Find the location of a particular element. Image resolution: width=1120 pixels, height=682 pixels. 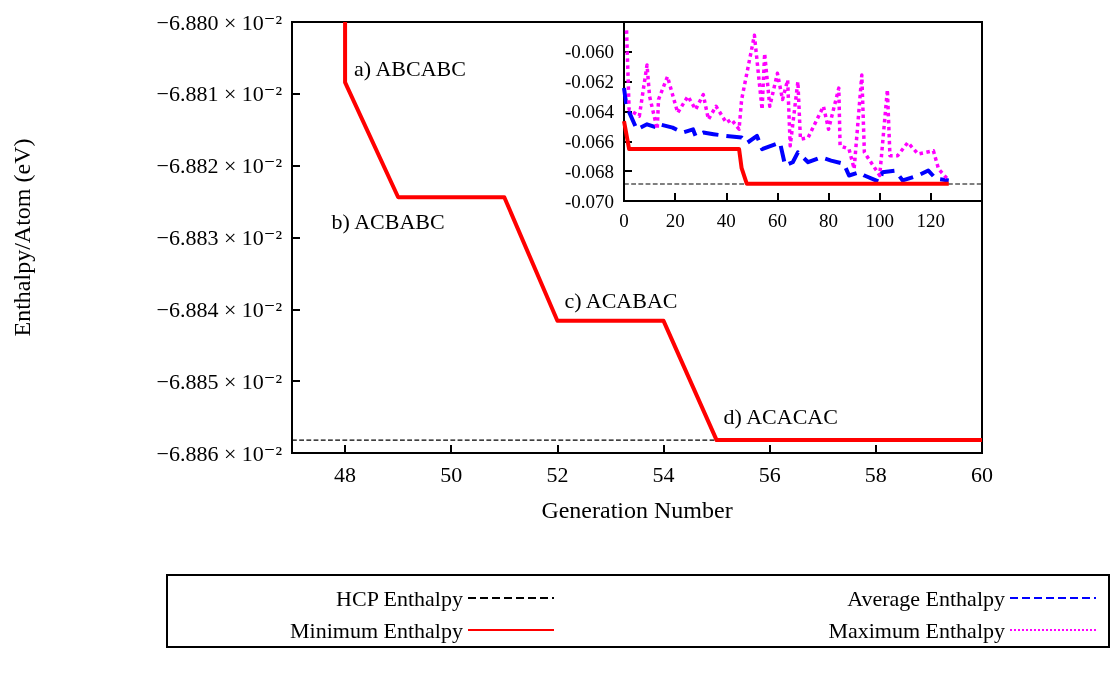

x-tick-label: 20 is located at coordinates (675, 220).